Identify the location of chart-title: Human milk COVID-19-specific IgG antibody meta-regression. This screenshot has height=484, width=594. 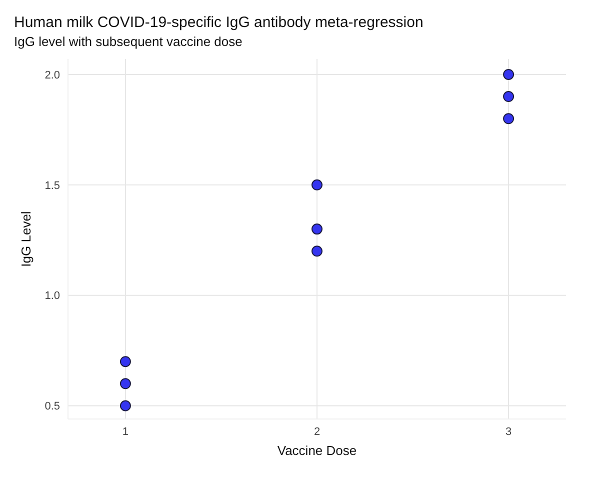
(218, 22).